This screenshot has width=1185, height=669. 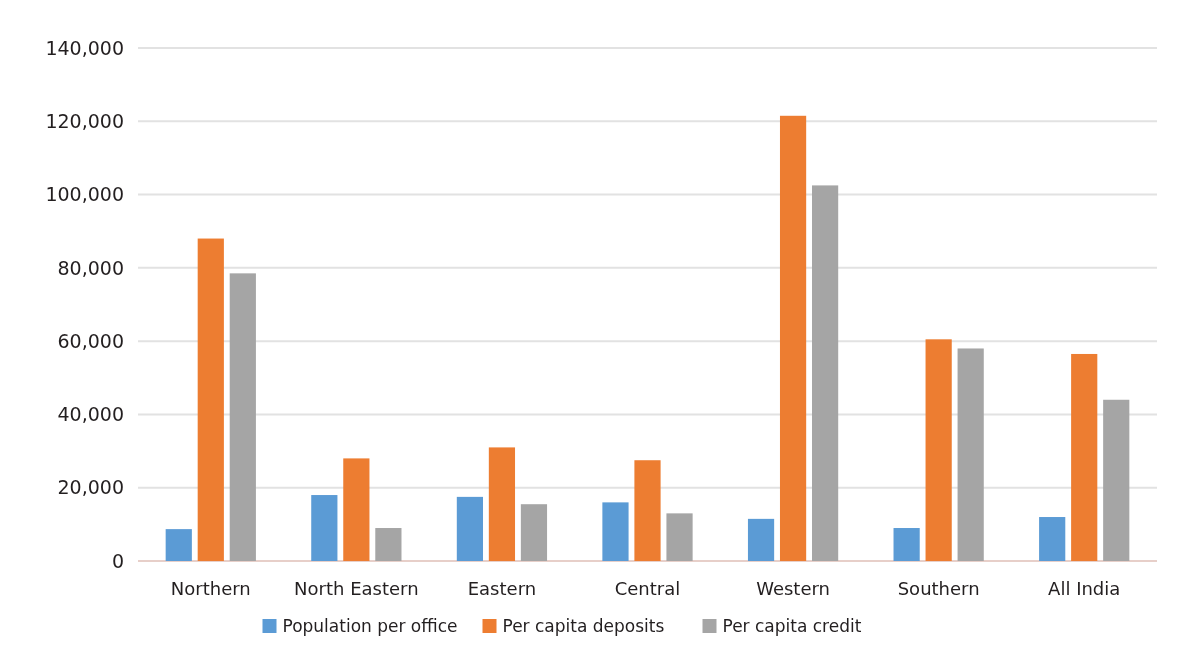 I want to click on x-tick-label: Western, so click(x=793, y=588).